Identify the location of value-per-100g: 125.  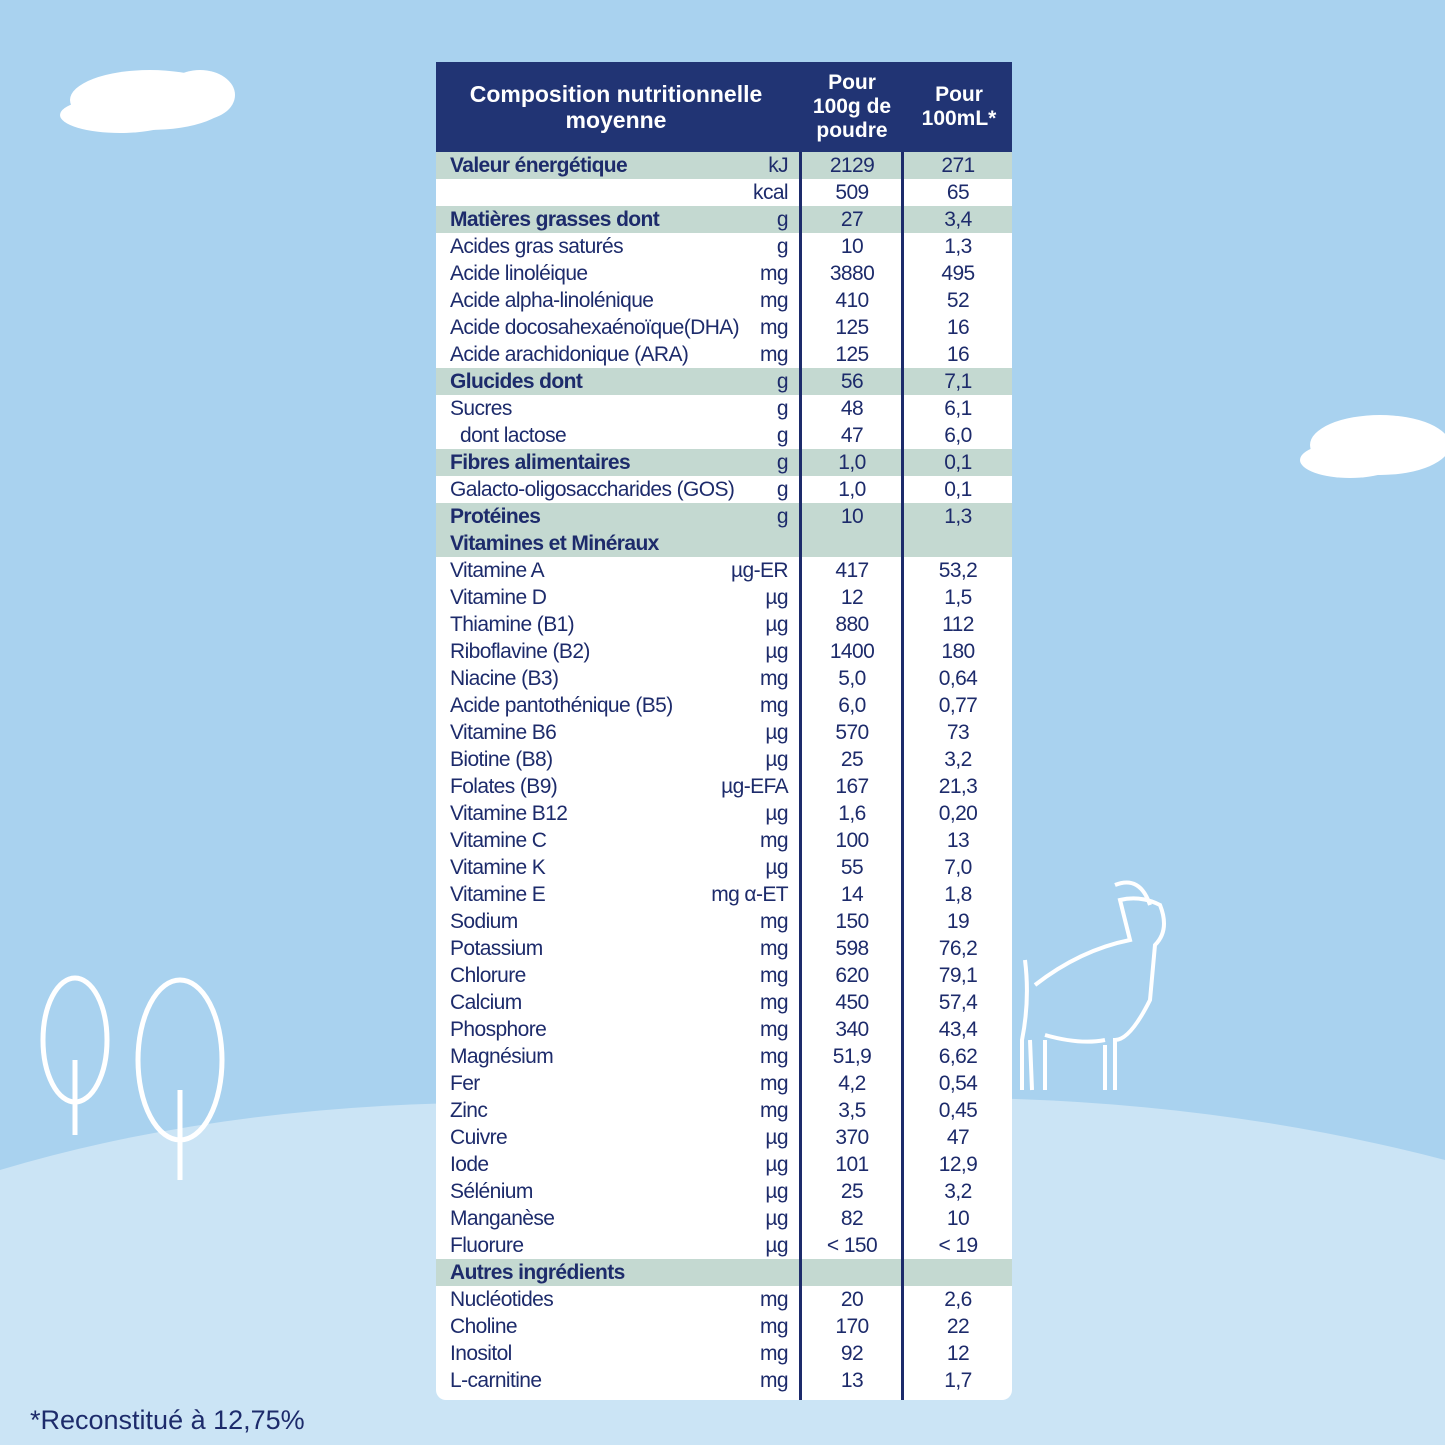
(852, 354).